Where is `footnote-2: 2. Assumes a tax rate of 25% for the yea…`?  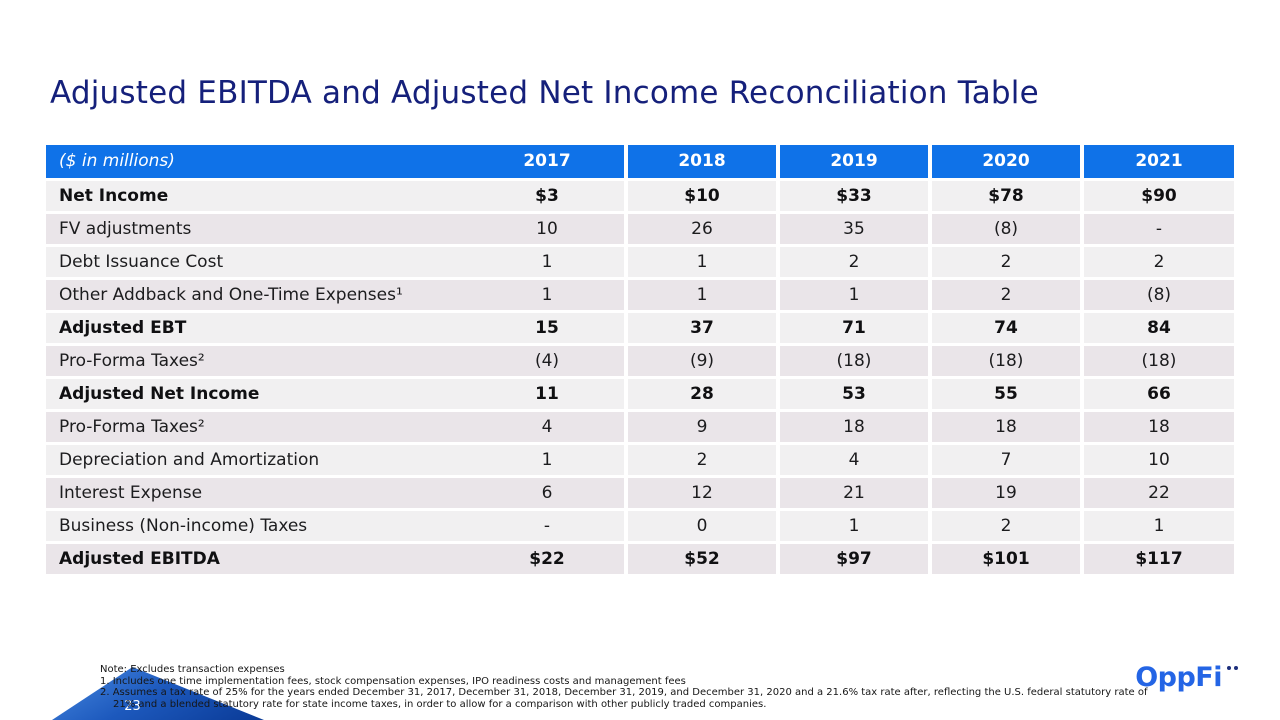 footnote-2: 2. Assumes a tax rate of 25% for the yea… is located at coordinates (624, 698).